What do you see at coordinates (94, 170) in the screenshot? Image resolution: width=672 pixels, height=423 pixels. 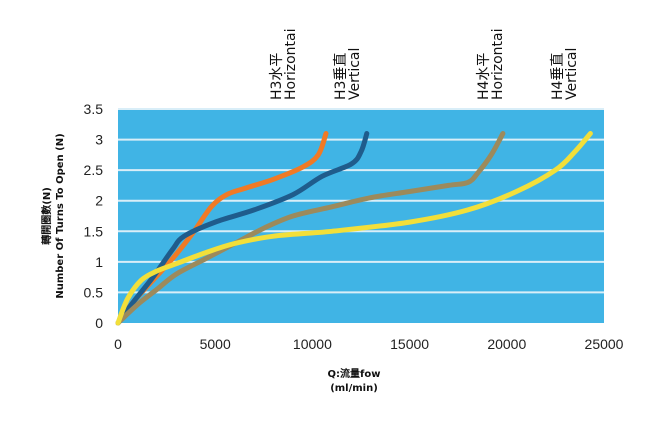 I see `y-tick-label: 2.5` at bounding box center [94, 170].